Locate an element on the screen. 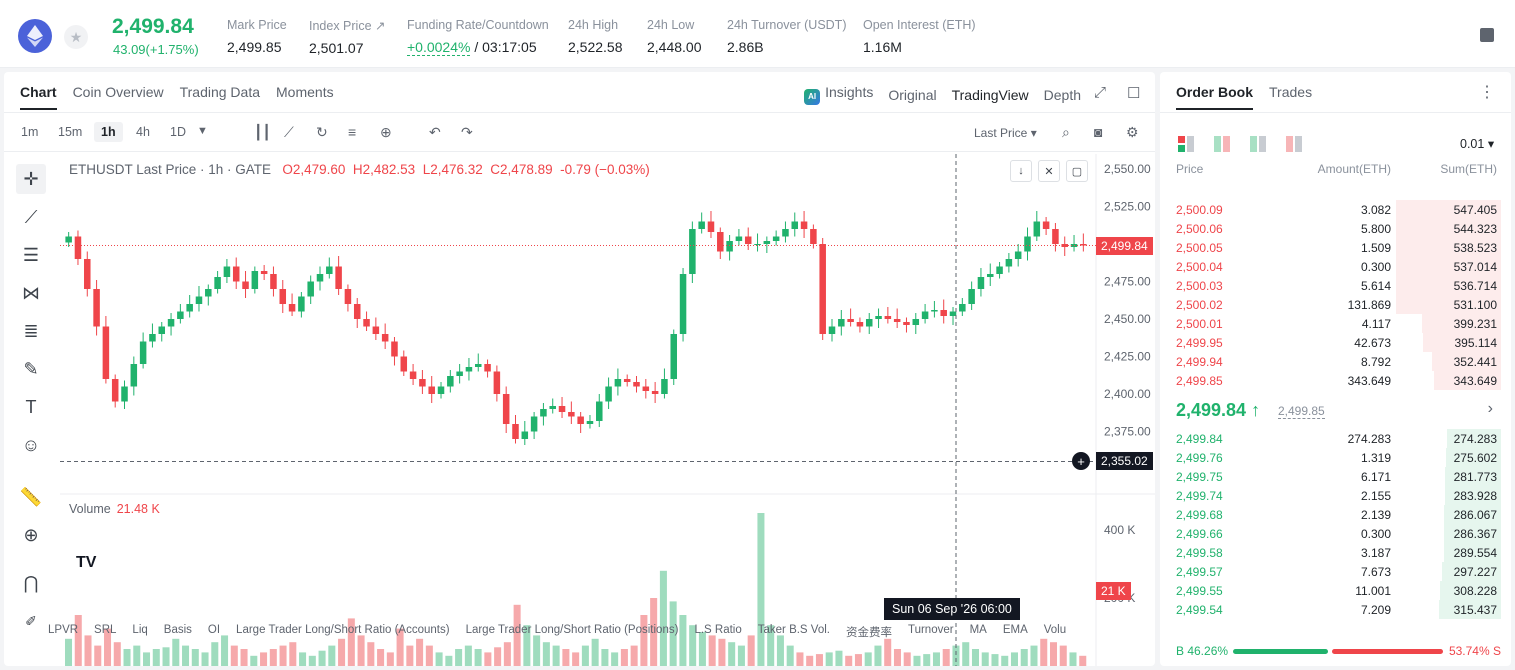 The image size is (1515, 670). book-row: 2,499.68 2.139 286.067 is located at coordinates (1335, 514).